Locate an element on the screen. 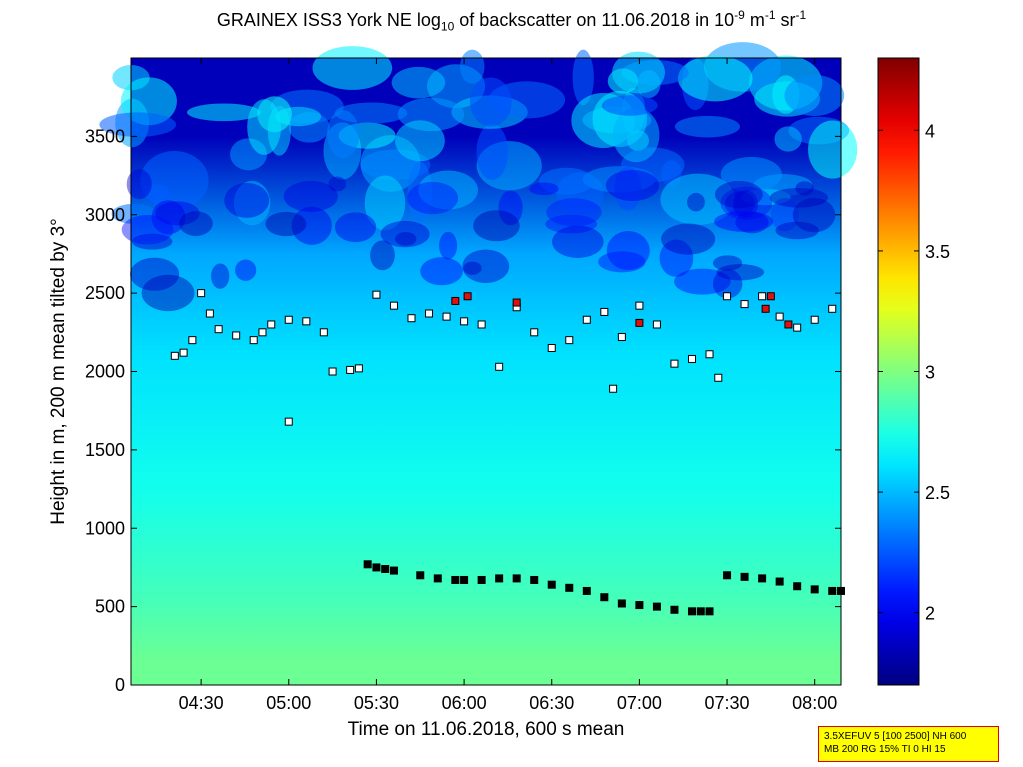  colorbar-tick-label: 2 is located at coordinates (930, 614).